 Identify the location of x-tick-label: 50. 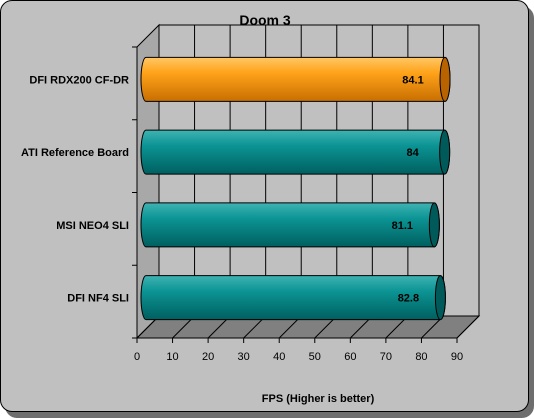
(315, 357).